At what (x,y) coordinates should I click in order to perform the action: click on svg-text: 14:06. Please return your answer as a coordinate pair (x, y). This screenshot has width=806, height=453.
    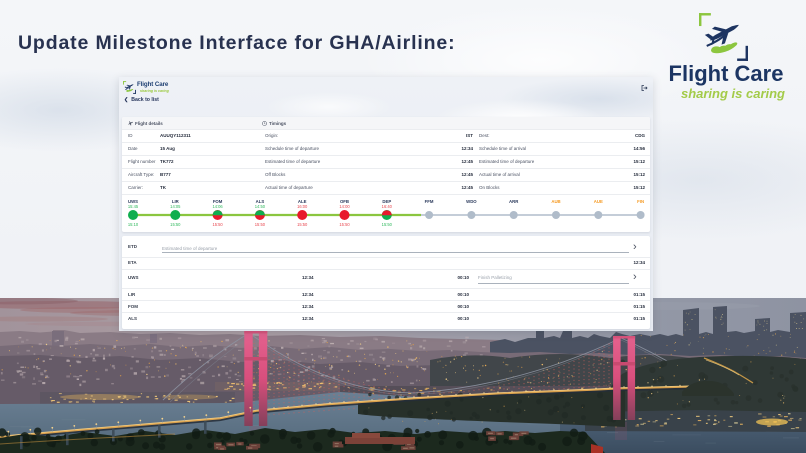
    Looking at the image, I should click on (217, 206).